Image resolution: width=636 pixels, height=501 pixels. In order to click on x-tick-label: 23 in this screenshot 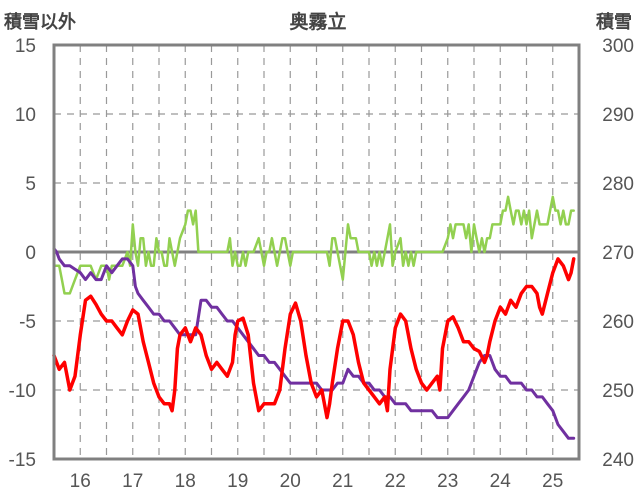, I will do `click(447, 481)`.